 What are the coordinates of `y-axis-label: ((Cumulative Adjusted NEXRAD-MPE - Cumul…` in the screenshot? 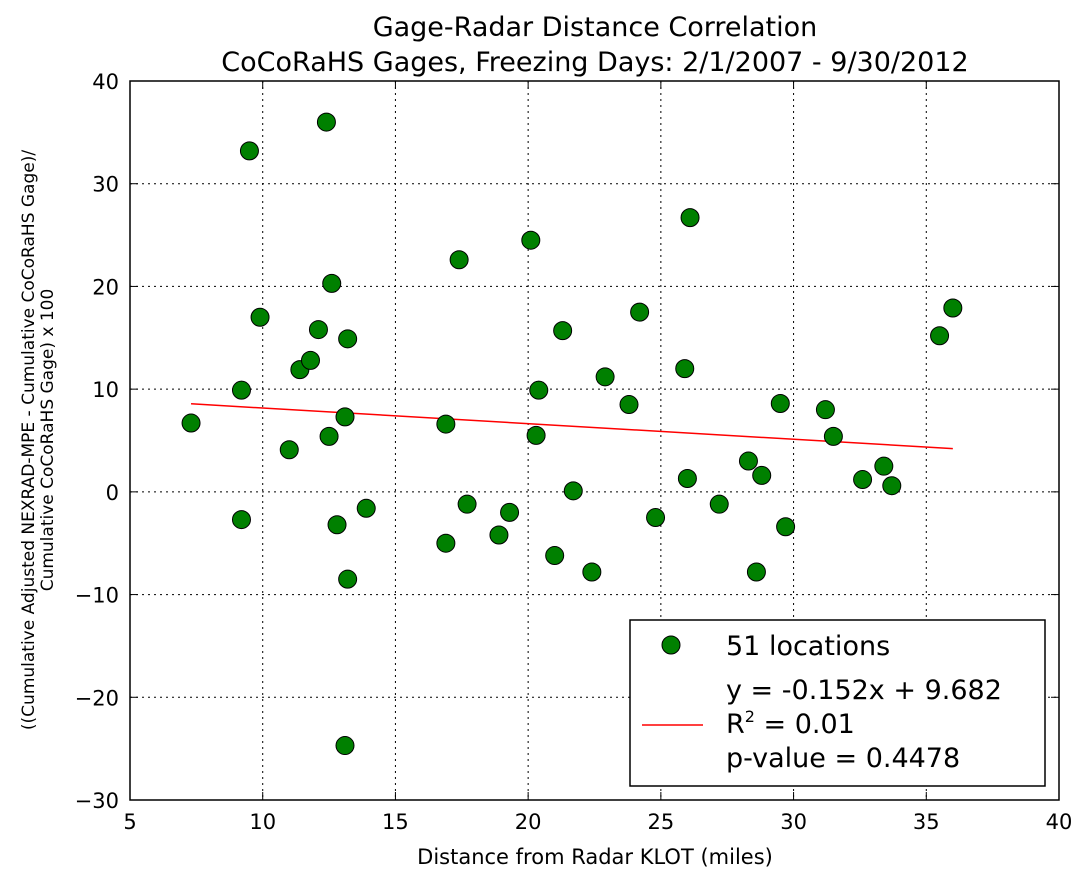 It's located at (38, 440).